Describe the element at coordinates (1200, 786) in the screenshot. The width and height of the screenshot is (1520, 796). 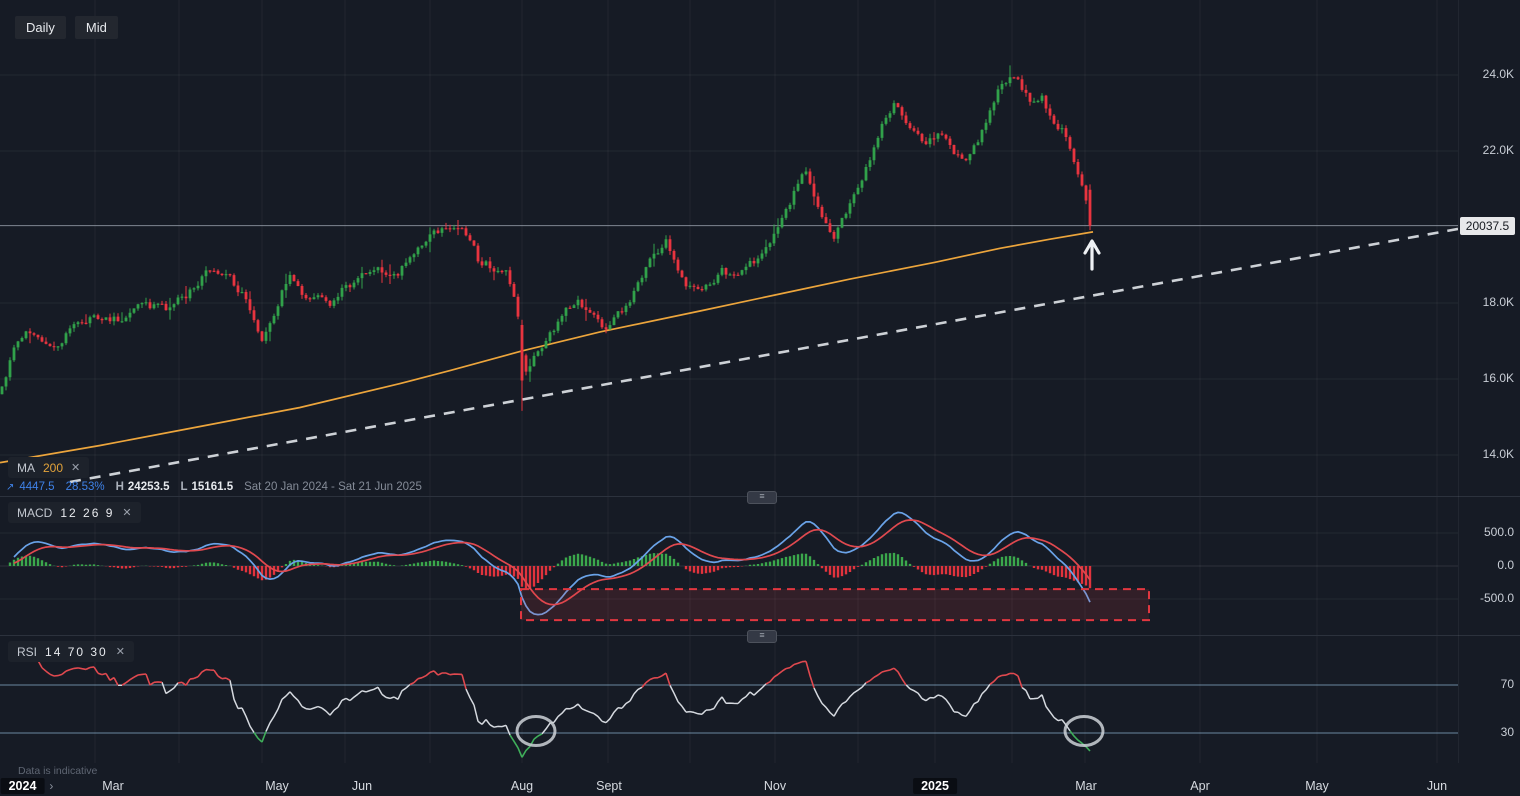
I see `time-axis-label: Apr` at that location.